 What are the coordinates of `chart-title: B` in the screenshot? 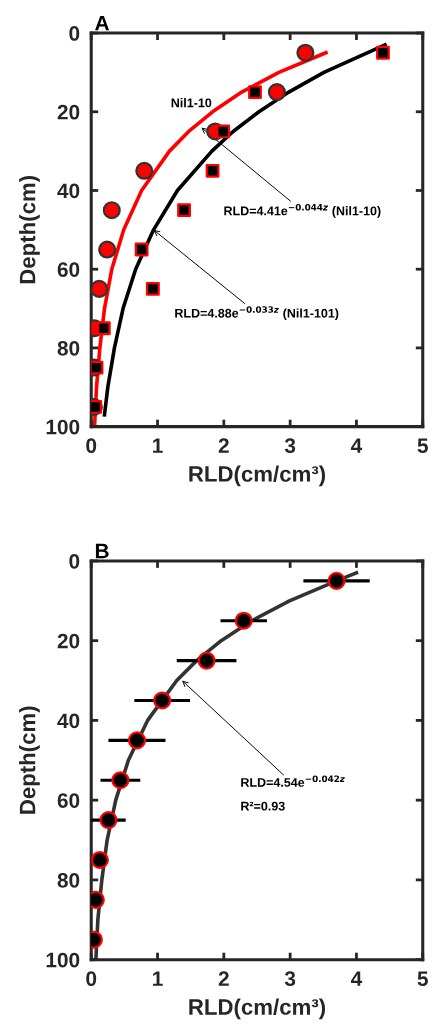 It's located at (102, 551).